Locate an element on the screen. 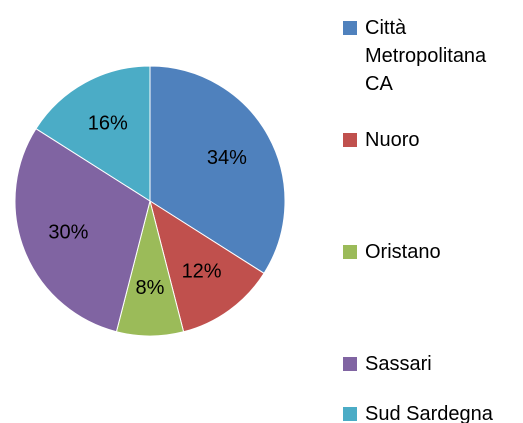  legend-item: Sud Sardegna is located at coordinates (433, 411).